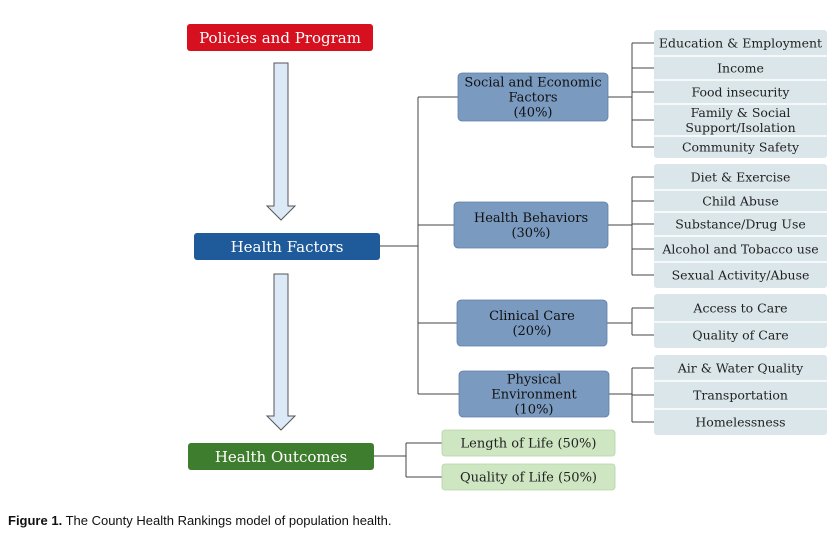 This screenshot has width=833, height=533. Describe the element at coordinates (533, 410) in the screenshot. I see `category-label-line: (10%)` at that location.